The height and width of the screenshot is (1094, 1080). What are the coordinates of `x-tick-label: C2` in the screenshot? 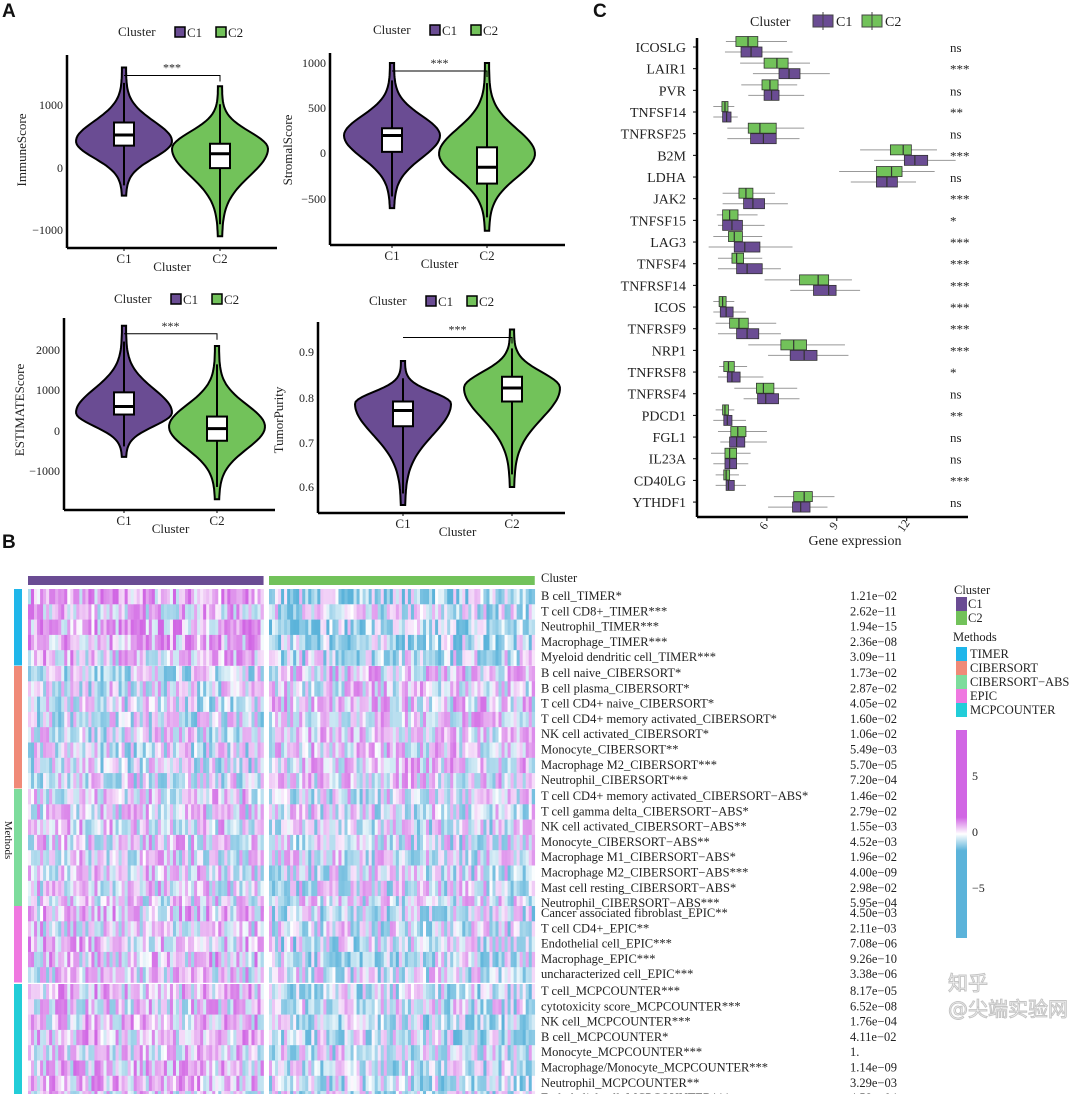 It's located at (511, 523).